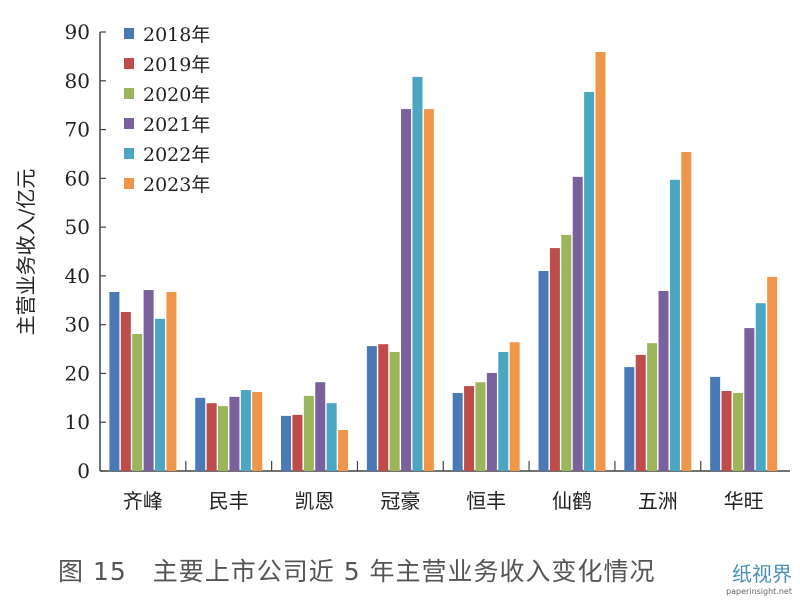 The width and height of the screenshot is (800, 602). I want to click on legend-label: 2018年, so click(176, 35).